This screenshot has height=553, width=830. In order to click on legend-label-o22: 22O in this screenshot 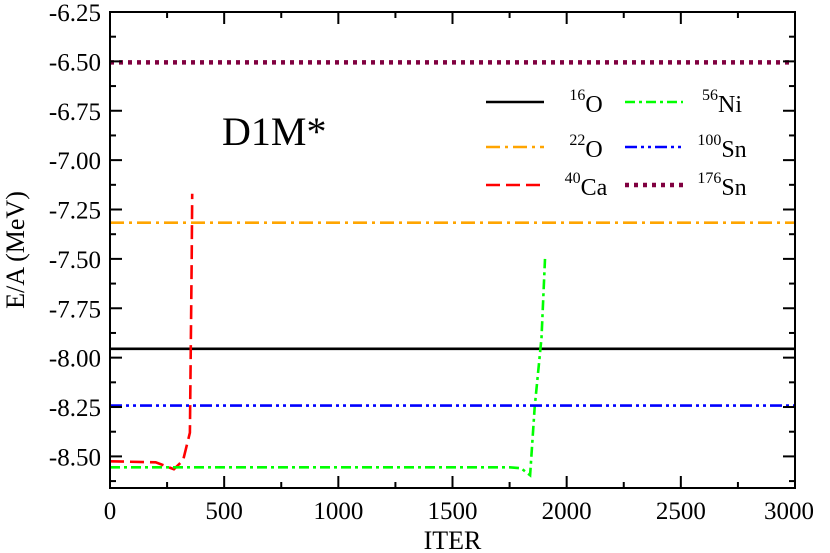, I will do `click(585, 147)`.